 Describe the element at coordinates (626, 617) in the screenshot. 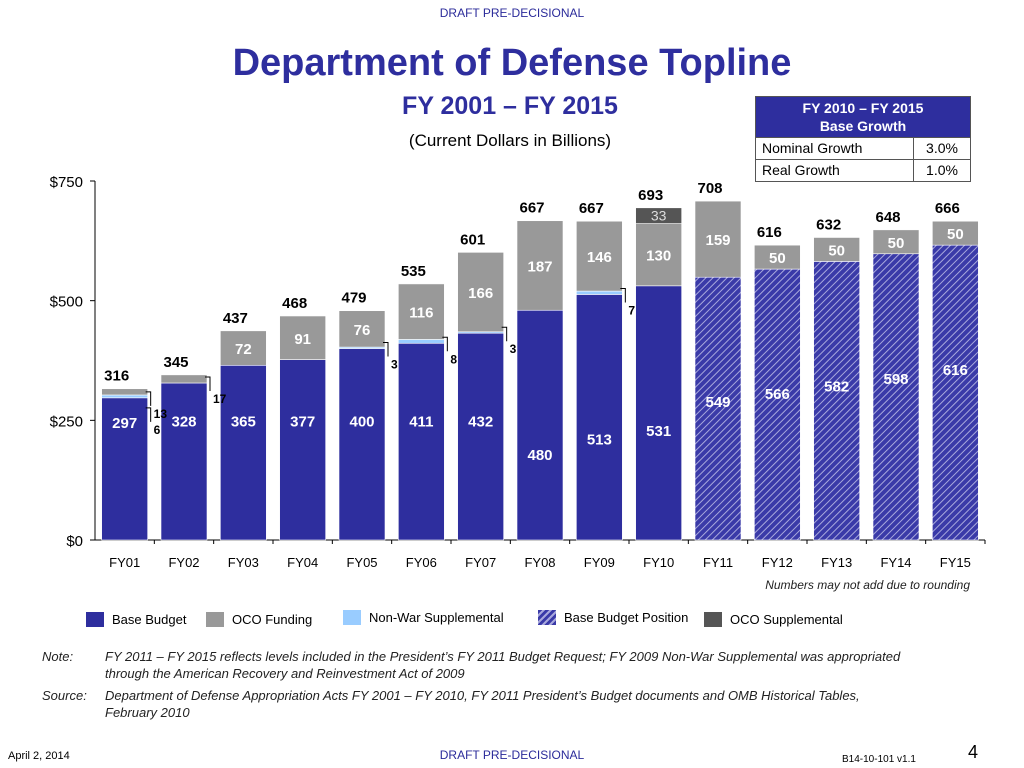

I see `legend-label: Base Budget Position` at that location.